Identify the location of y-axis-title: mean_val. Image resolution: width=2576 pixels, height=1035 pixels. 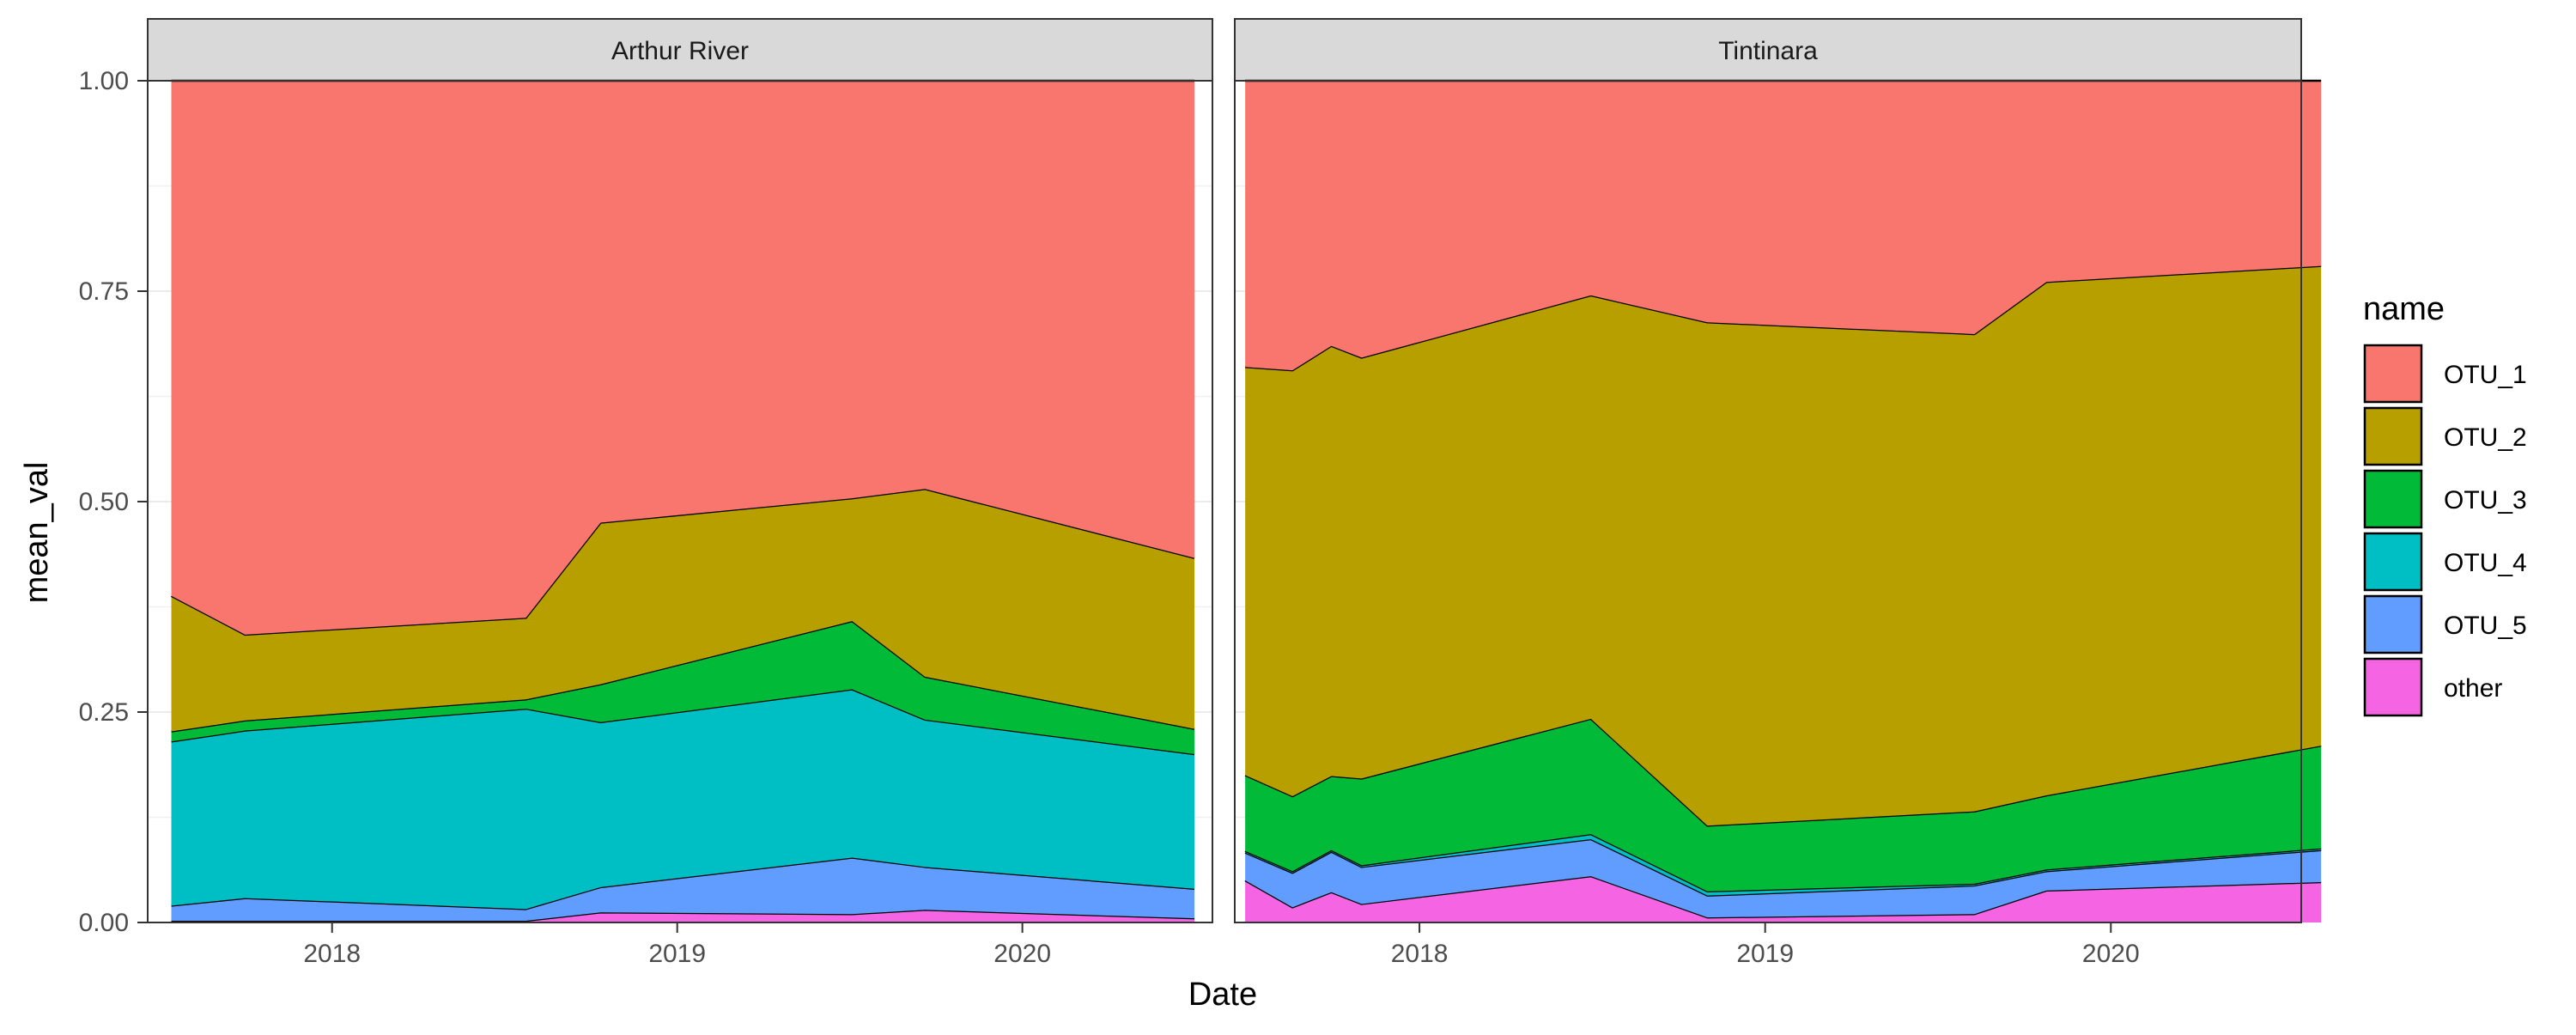
(37, 533).